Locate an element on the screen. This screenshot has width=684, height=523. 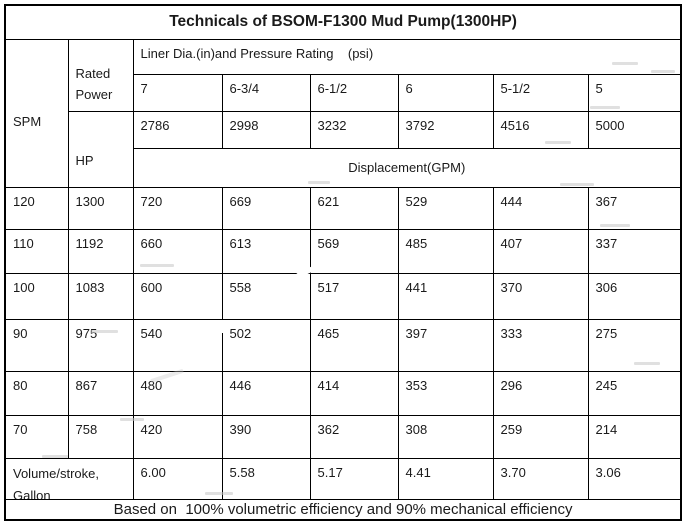
header-row-displacement: Displacement(GPM) is located at coordinates (343, 167).